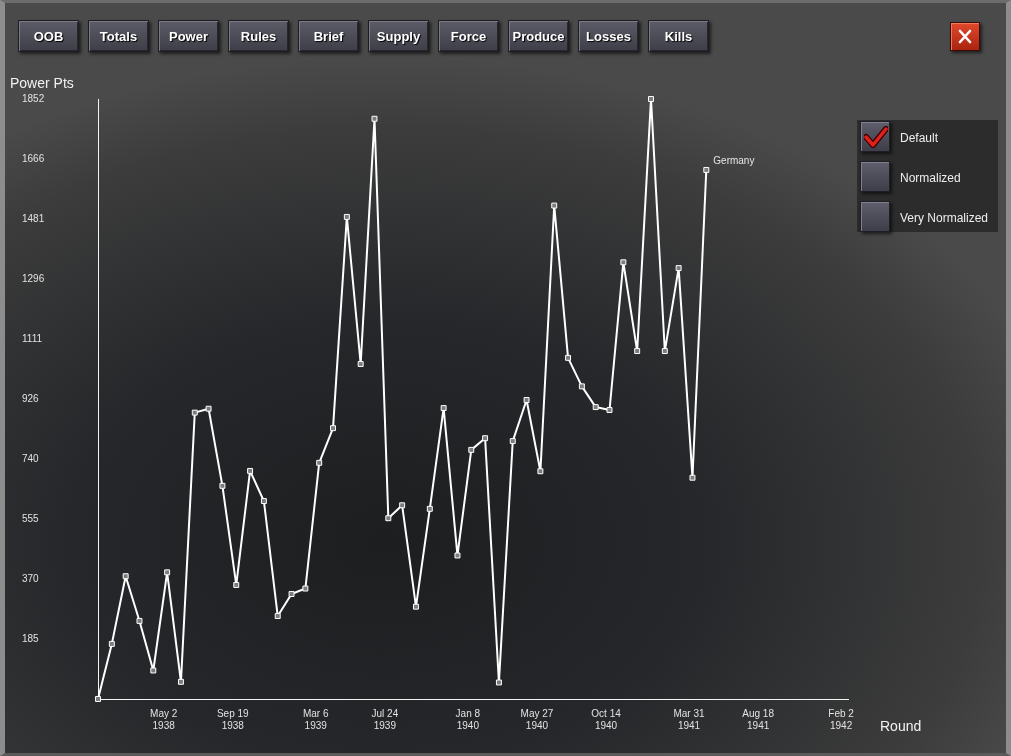 The image size is (1011, 756). Describe the element at coordinates (758, 719) in the screenshot. I see `x-tick-label: Aug 18 1941` at that location.